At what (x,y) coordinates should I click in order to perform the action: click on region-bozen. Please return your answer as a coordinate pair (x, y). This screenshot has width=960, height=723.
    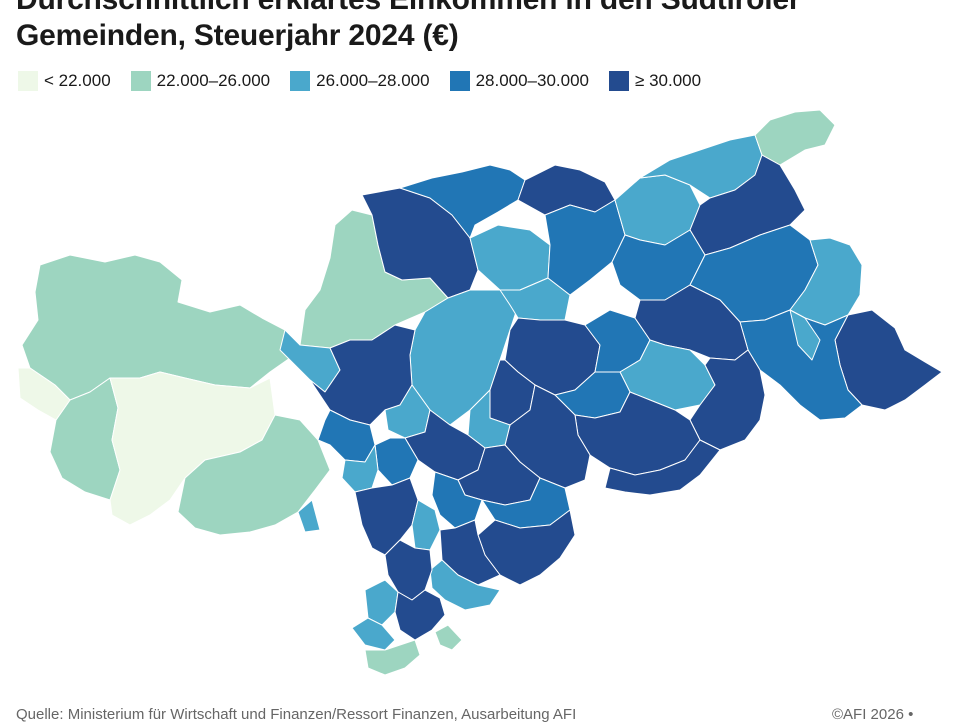
    Looking at the image, I should click on (396, 461).